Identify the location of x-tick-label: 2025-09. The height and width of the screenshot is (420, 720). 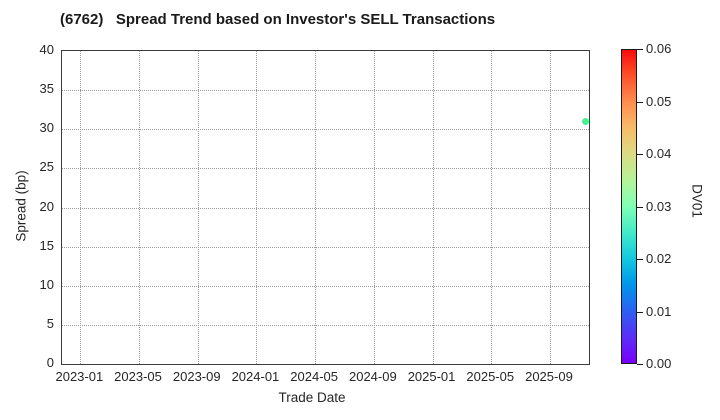
(549, 376).